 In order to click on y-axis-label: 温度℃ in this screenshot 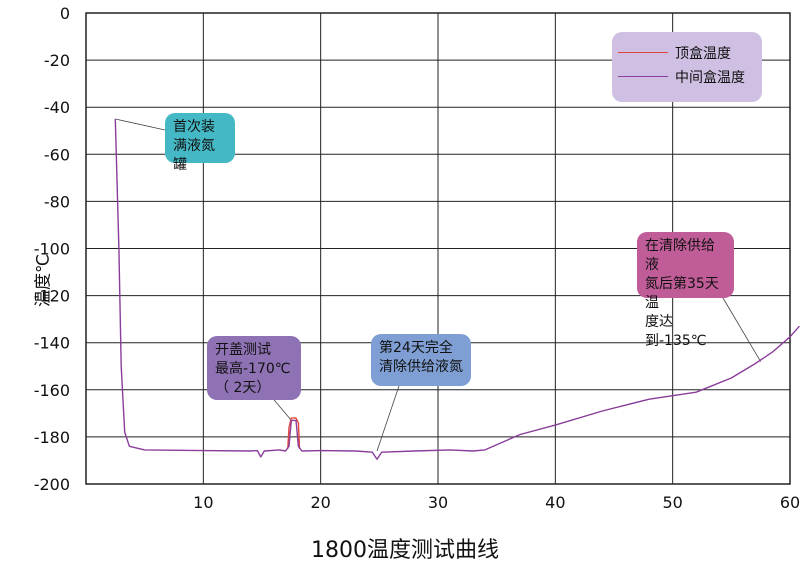, I will do `click(43, 280)`.